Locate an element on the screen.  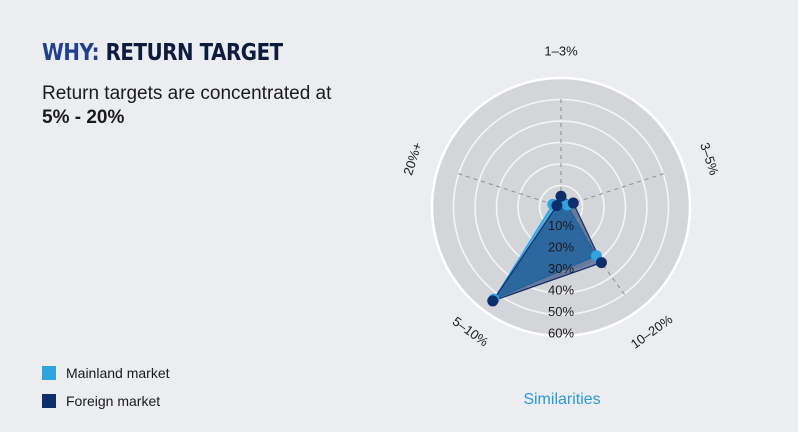
category-label-3: 10–20% is located at coordinates (652, 331).